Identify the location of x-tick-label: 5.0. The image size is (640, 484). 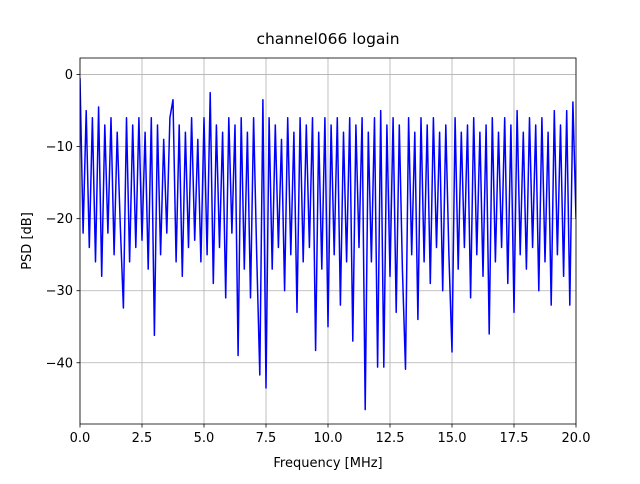
(204, 438).